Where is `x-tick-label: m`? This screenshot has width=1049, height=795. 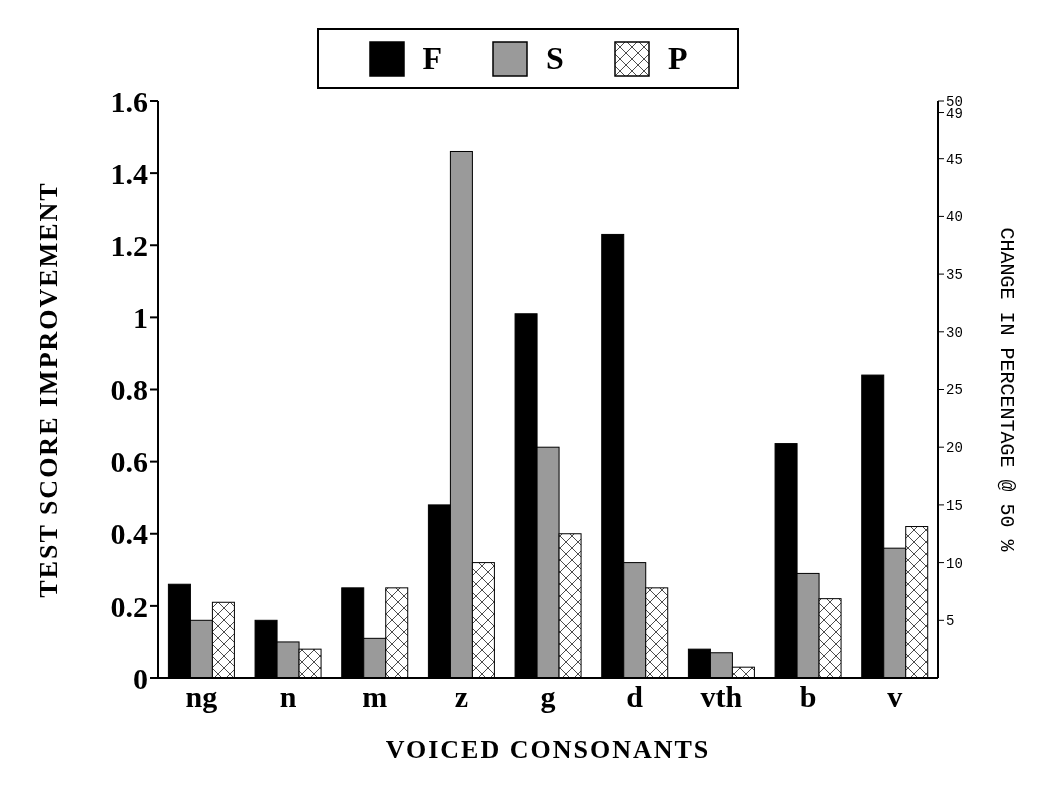 x-tick-label: m is located at coordinates (375, 697).